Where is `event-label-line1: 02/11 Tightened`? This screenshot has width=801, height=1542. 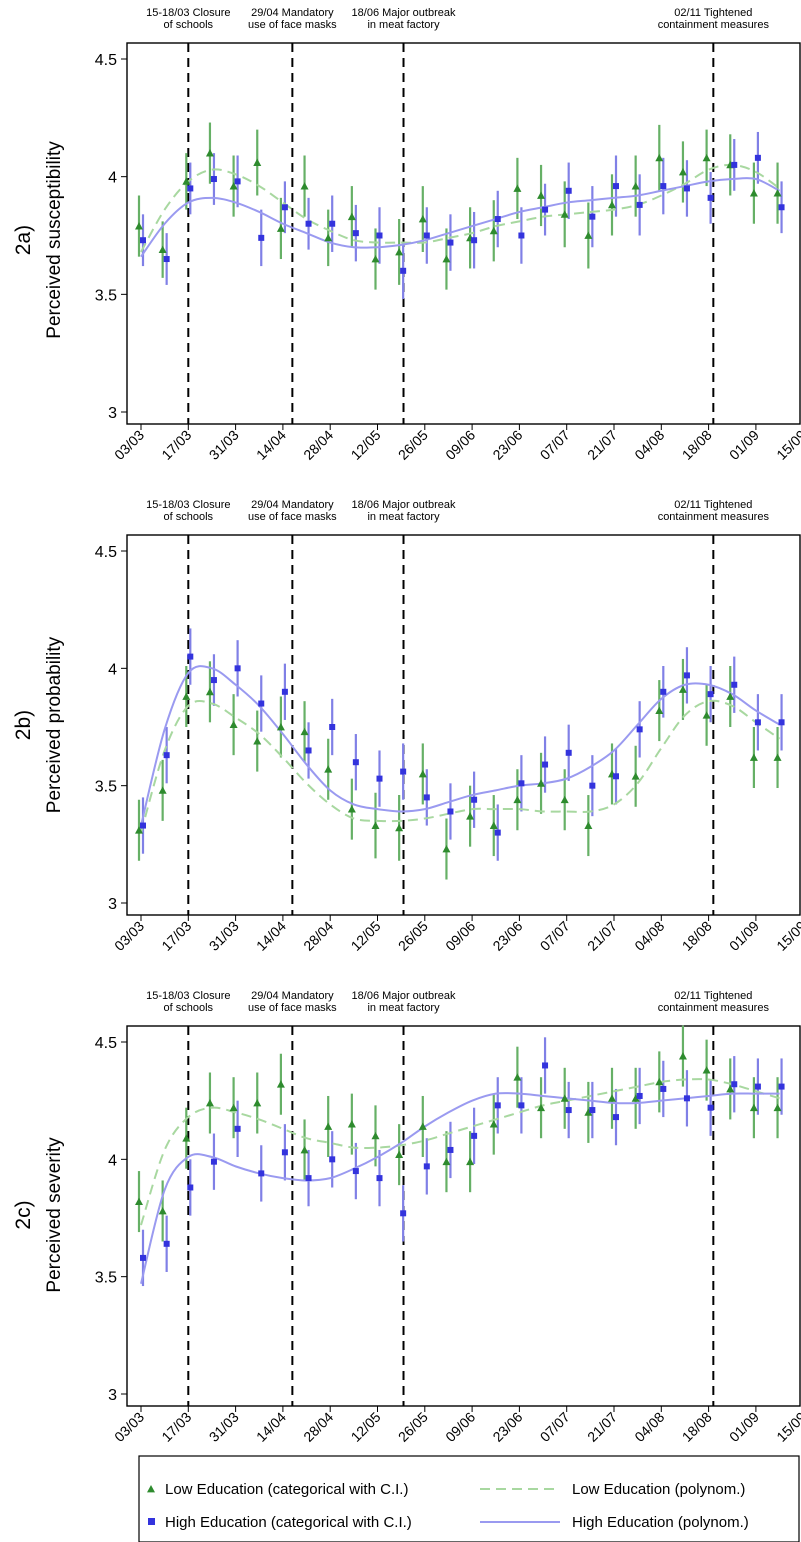
event-label-line1: 02/11 Tightened is located at coordinates (713, 505).